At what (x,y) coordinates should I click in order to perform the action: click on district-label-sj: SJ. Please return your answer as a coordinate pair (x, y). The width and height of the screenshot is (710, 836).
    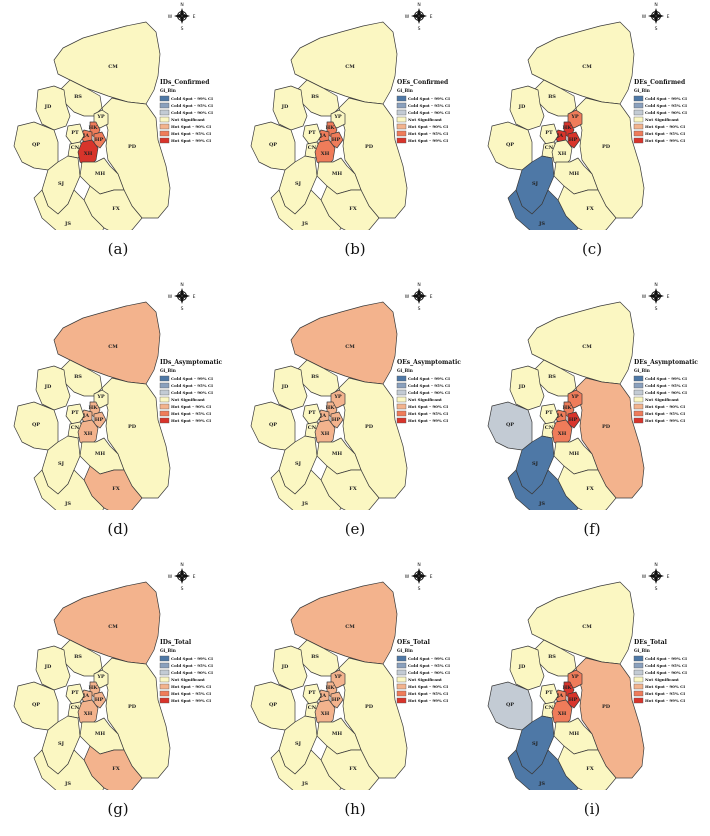
    Looking at the image, I should click on (298, 464).